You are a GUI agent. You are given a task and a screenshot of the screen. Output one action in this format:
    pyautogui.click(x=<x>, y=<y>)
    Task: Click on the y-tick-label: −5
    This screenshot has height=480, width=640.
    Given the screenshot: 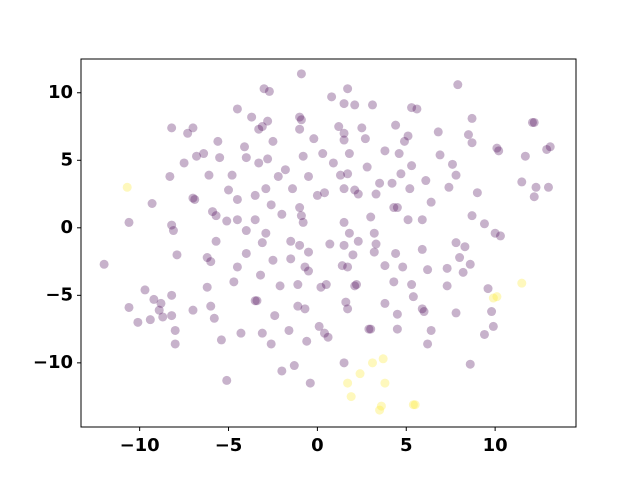 What is the action you would take?
    pyautogui.click(x=59, y=294)
    